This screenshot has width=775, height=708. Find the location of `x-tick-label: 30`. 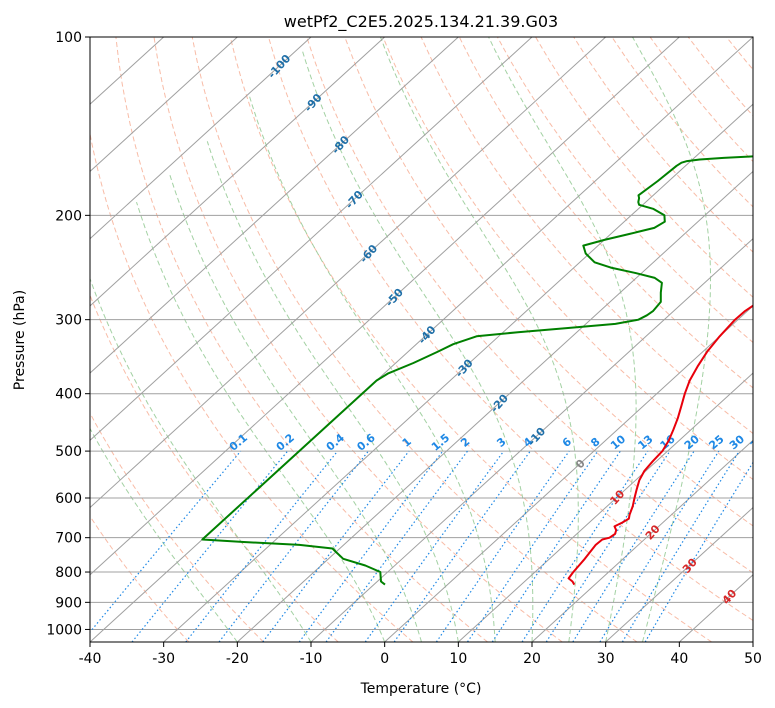

x-tick-label: 30 is located at coordinates (606, 659).